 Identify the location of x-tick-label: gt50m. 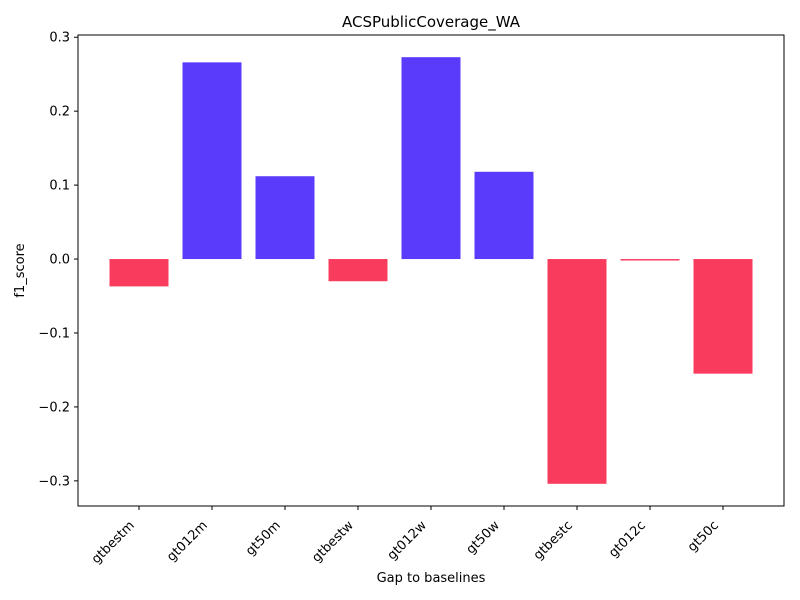
(263, 538).